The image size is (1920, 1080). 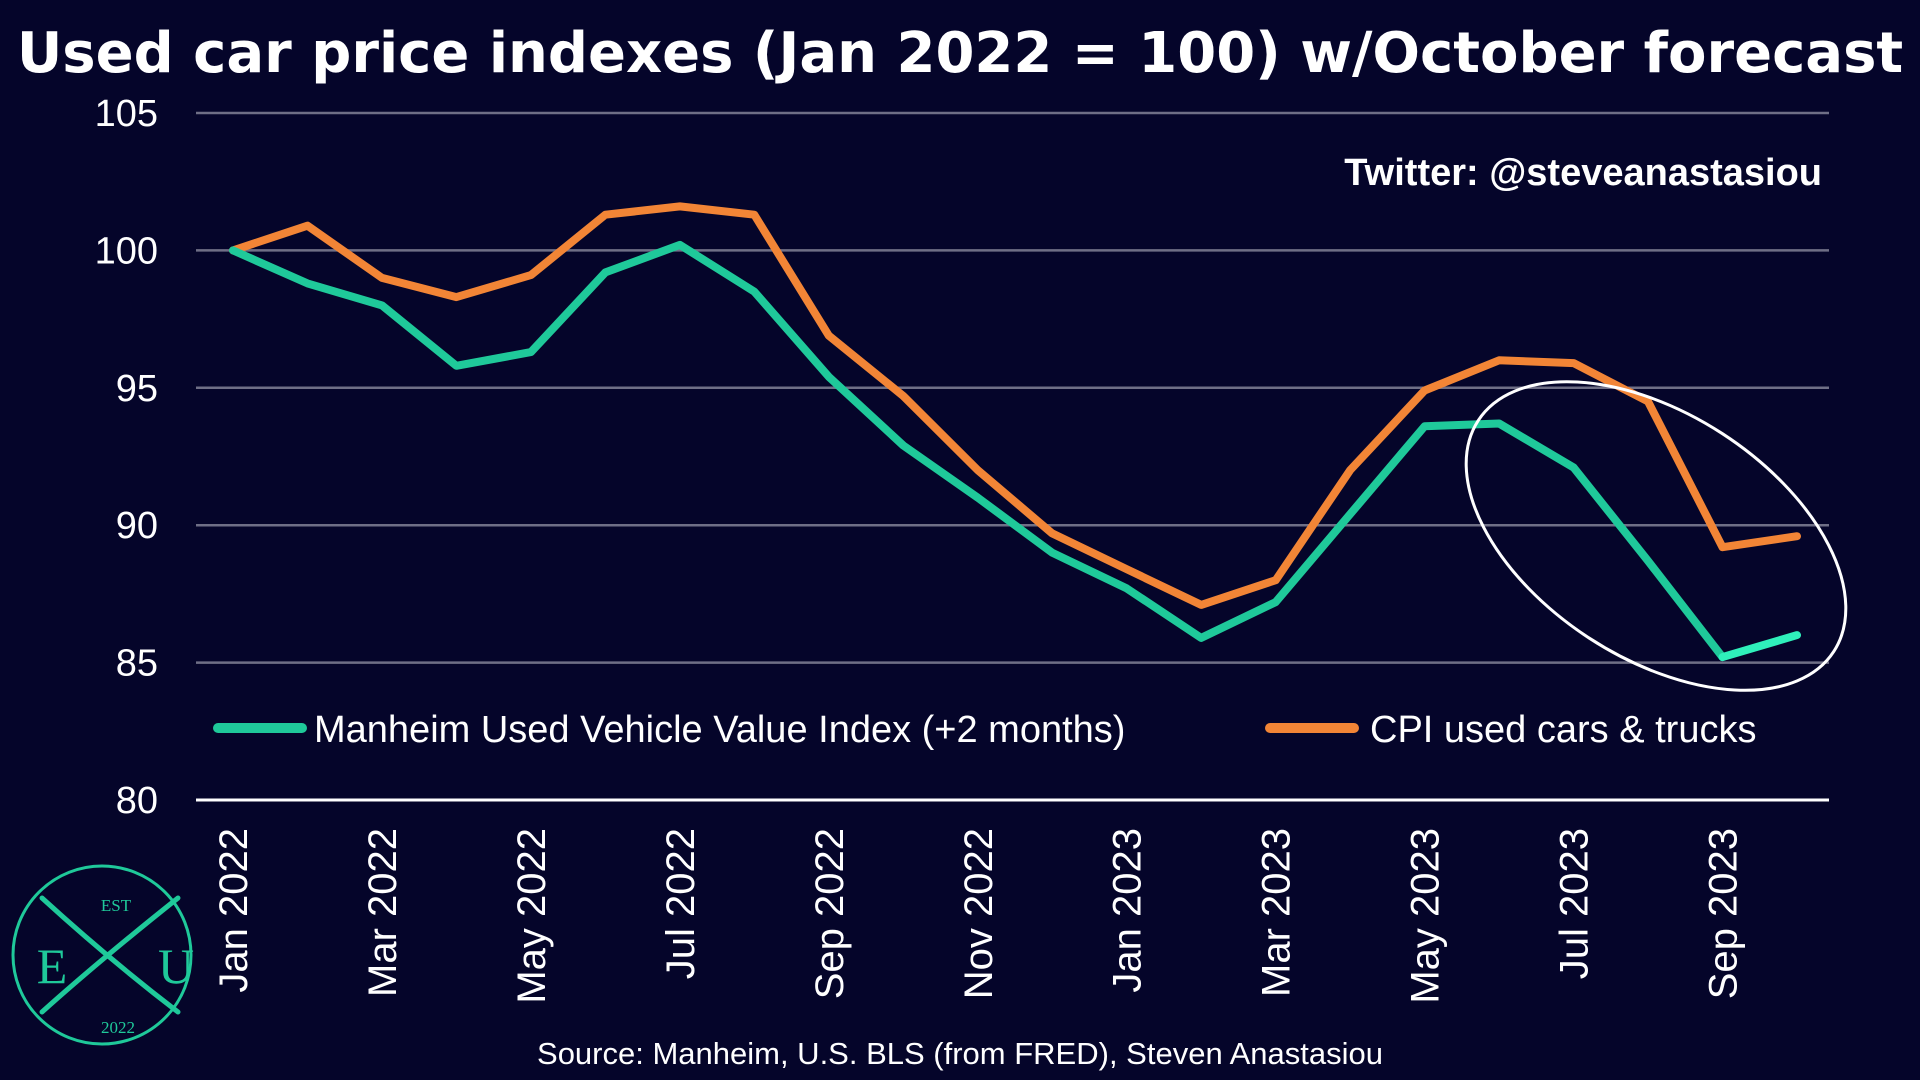 What do you see at coordinates (830, 913) in the screenshot?
I see `x-tick-label: Sep 2022` at bounding box center [830, 913].